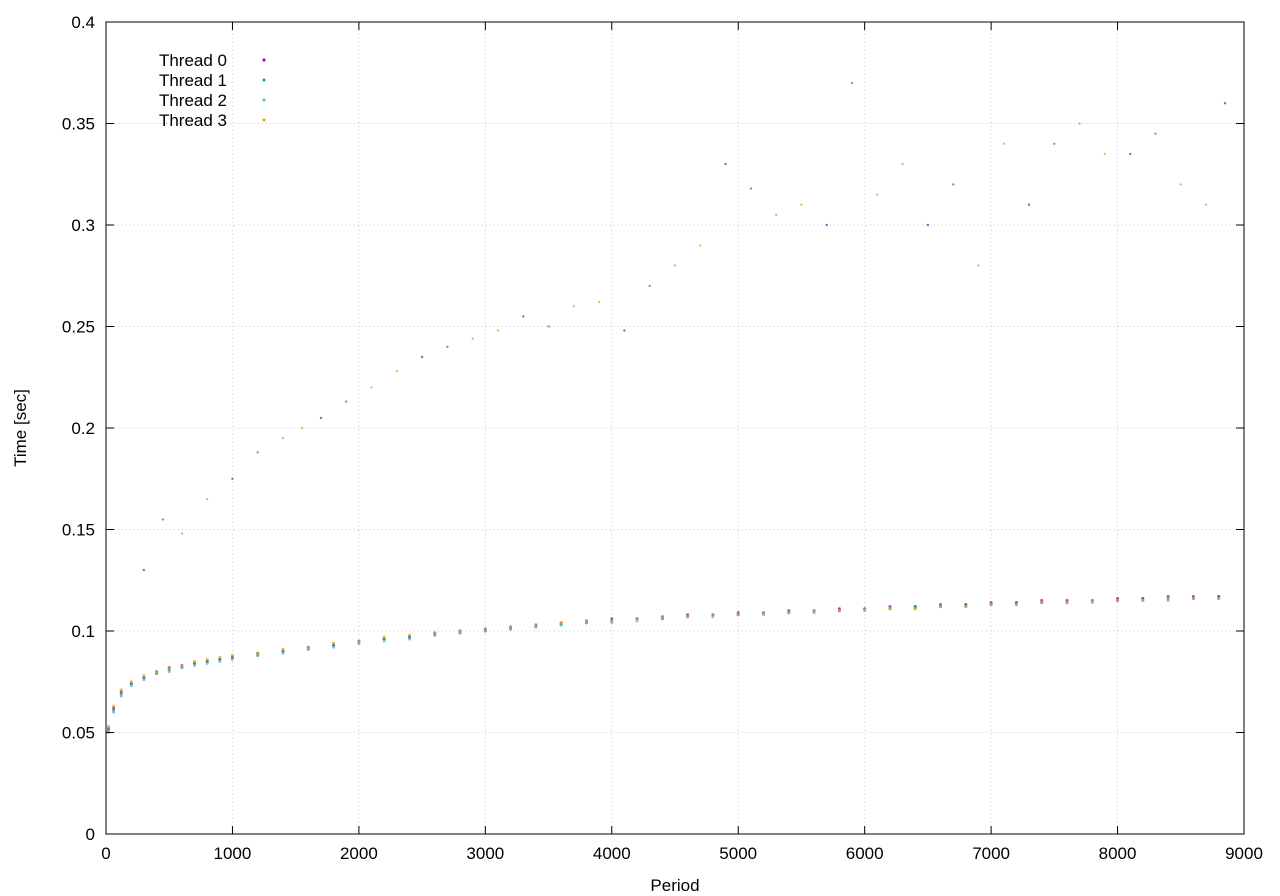  I want to click on x-tick-label: 3000, so click(485, 853).